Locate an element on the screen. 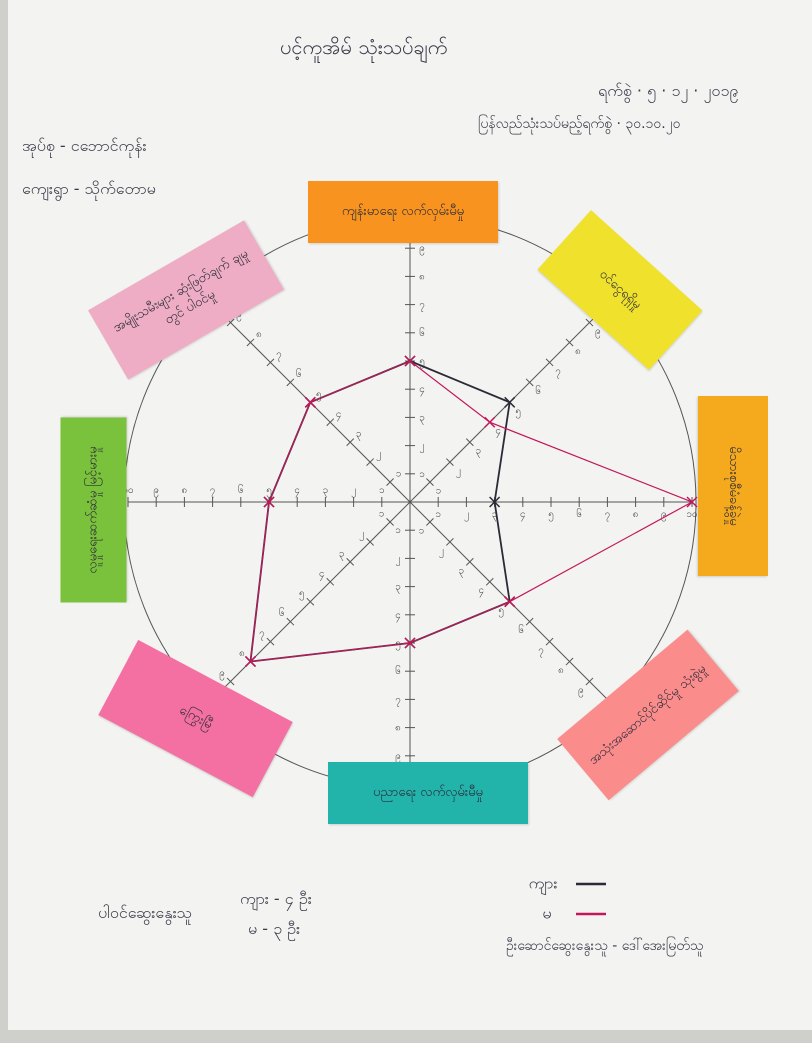 The height and width of the screenshot is (1043, 812). axis-label: လူမှုရေးဆက်ဆံမှု မြင့်မားမှု is located at coordinates (93, 510).